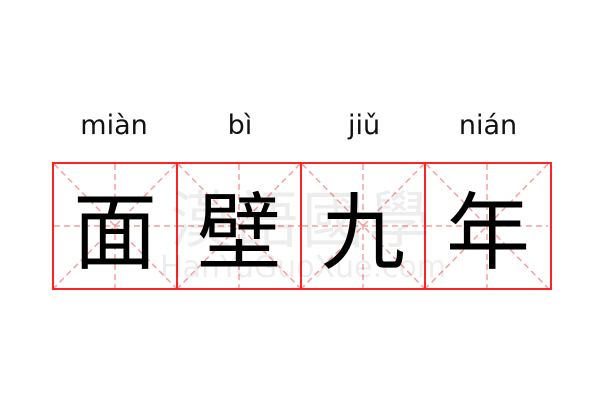 The image size is (600, 400). Describe the element at coordinates (487, 232) in the screenshot. I see `character: 年` at that location.